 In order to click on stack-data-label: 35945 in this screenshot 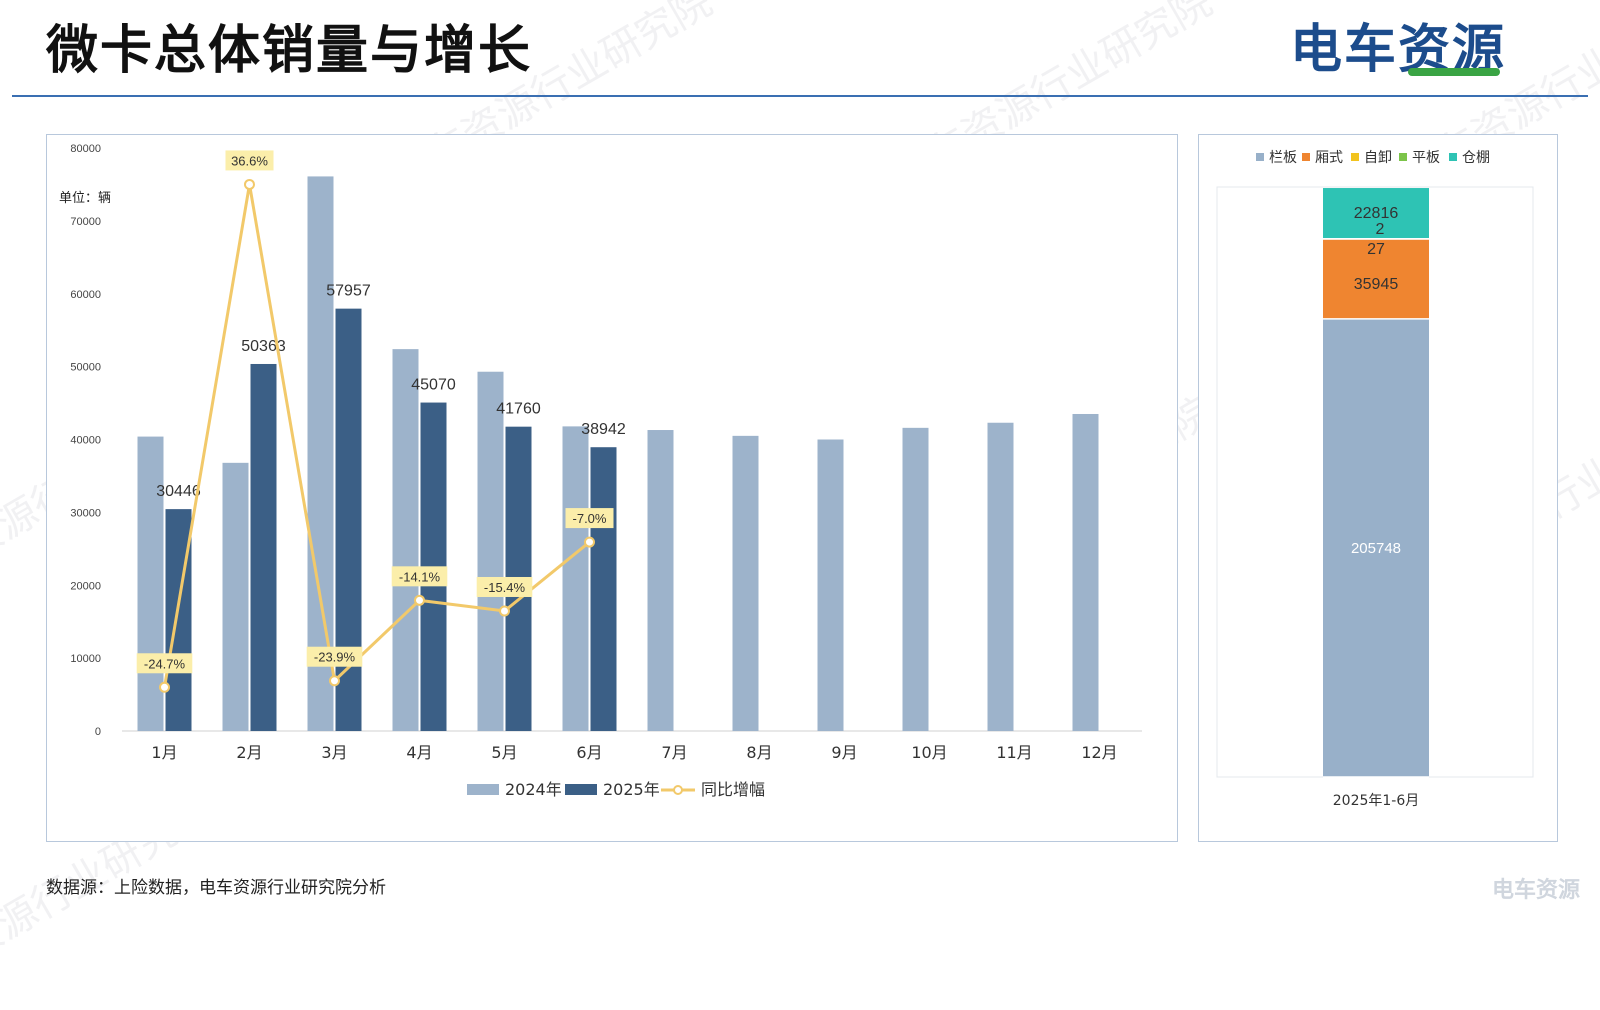, I will do `click(1376, 284)`.